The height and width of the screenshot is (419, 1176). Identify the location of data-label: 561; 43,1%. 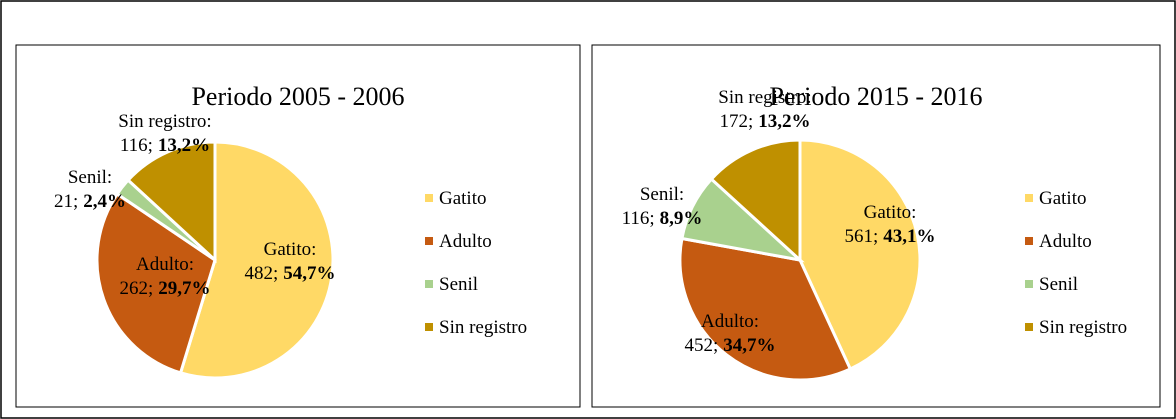
(889, 236).